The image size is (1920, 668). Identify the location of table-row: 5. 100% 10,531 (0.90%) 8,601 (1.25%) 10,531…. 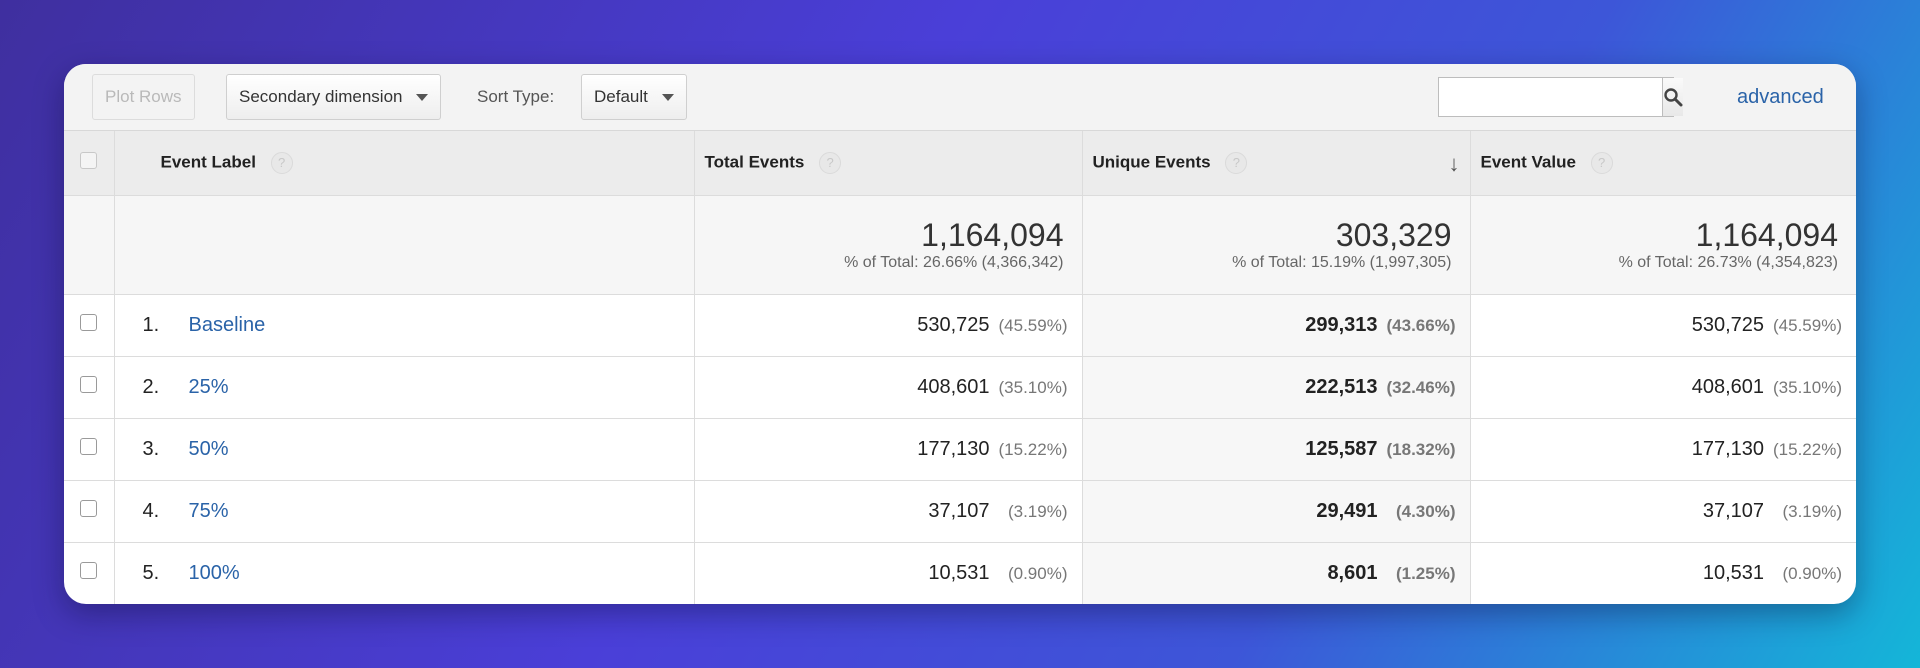
(960, 573).